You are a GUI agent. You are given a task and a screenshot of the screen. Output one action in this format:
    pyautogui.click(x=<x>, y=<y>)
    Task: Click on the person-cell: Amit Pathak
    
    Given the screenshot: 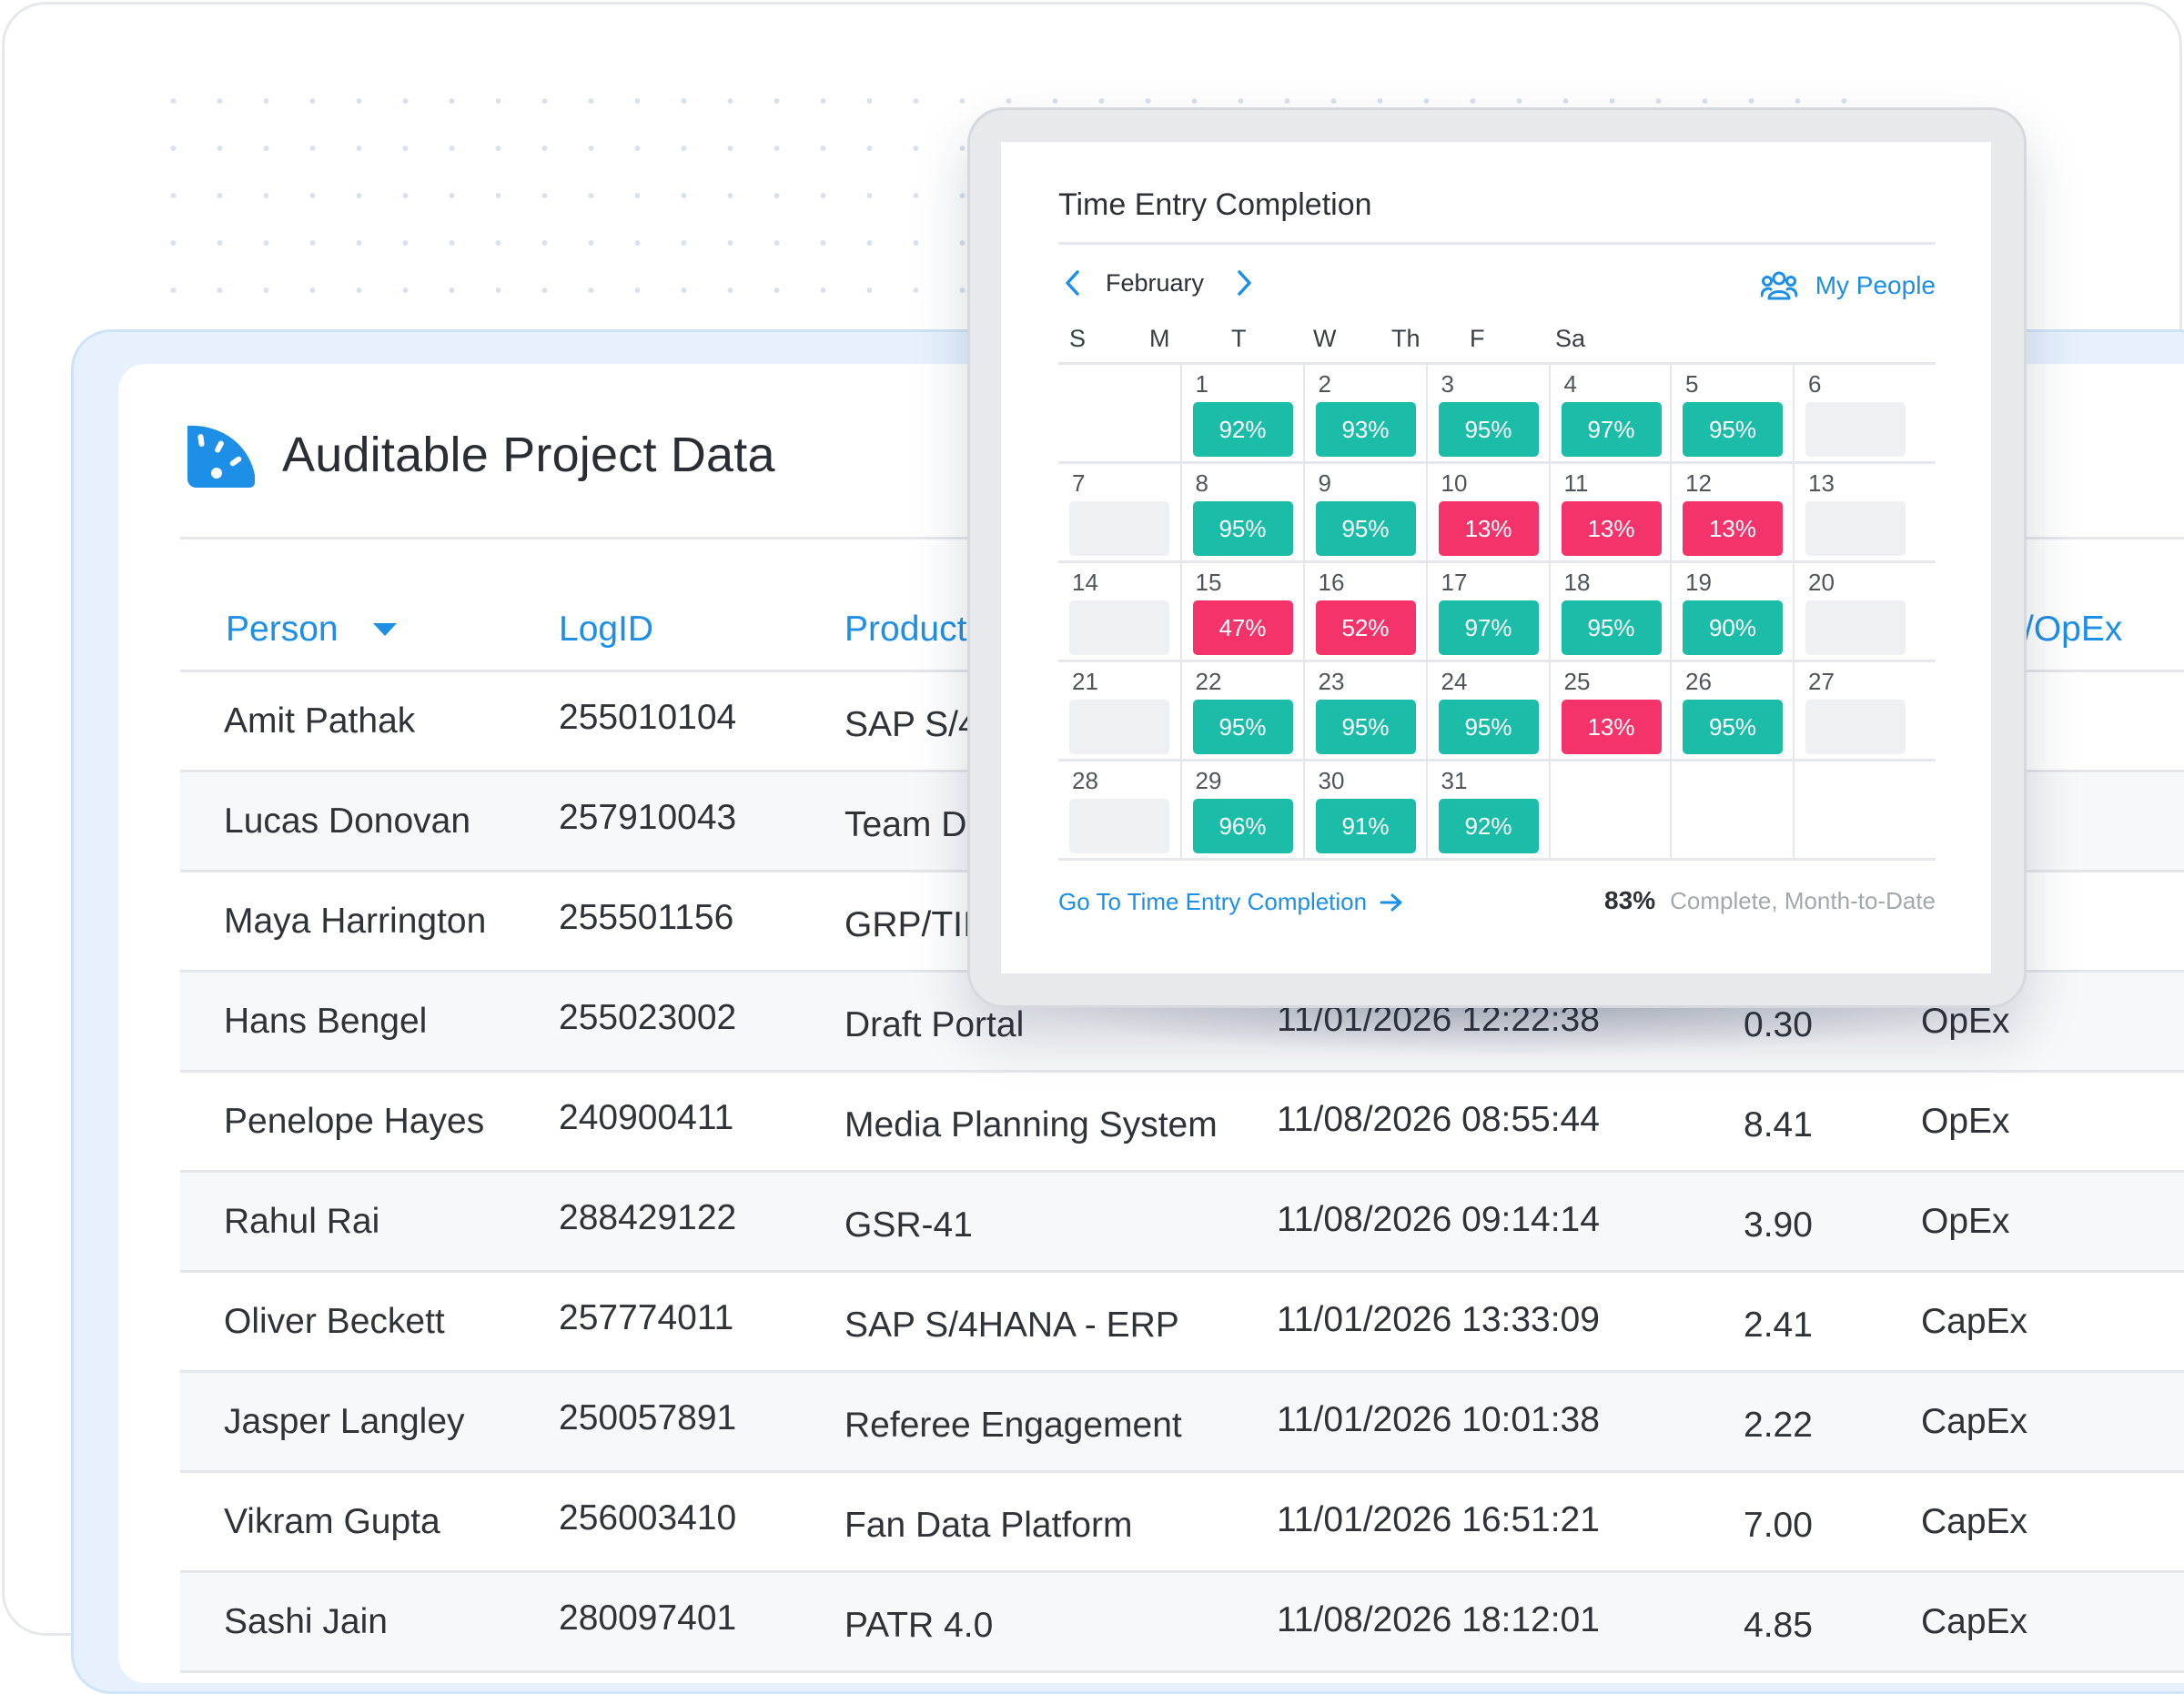 What is the action you would take?
    pyautogui.click(x=320, y=721)
    